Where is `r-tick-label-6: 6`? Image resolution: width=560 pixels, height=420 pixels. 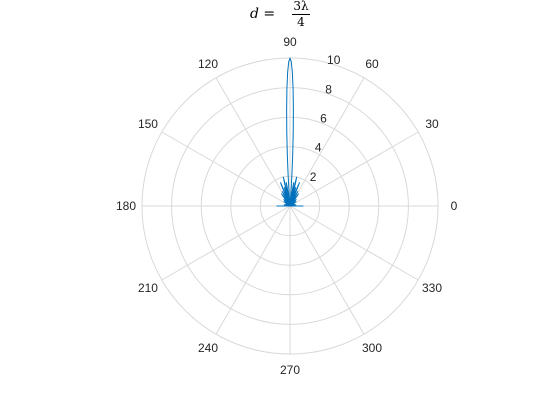 r-tick-label-6: 6 is located at coordinates (323, 119).